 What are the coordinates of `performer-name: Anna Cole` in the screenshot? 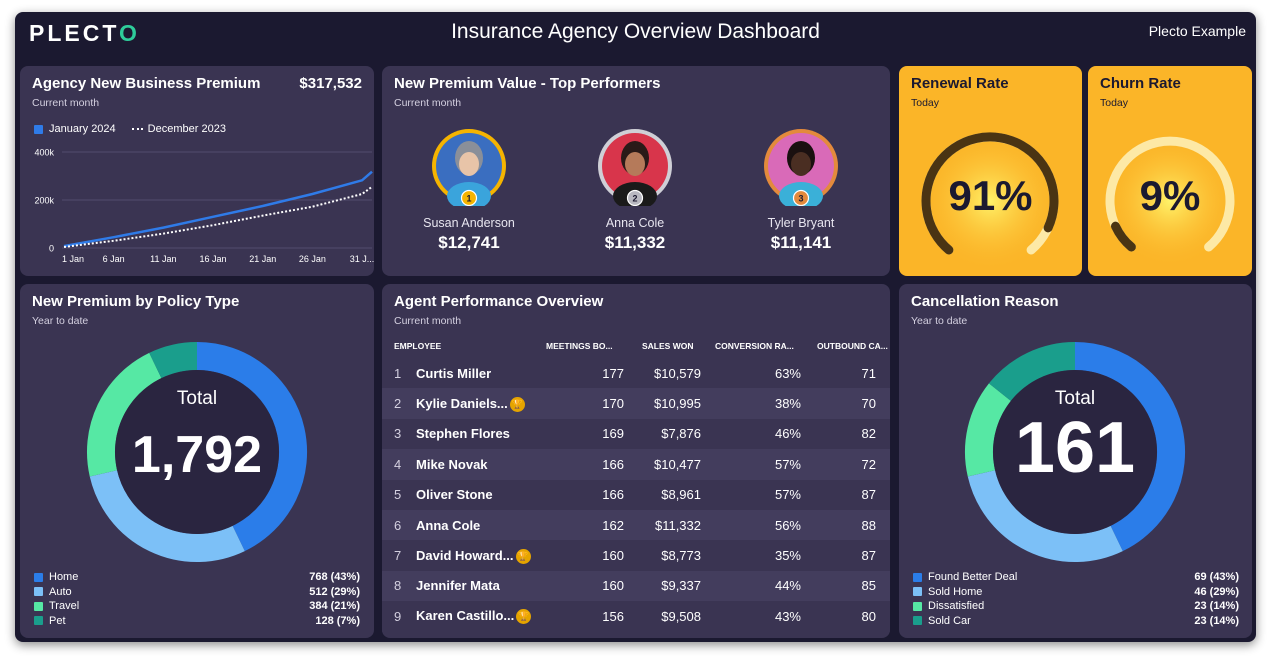 It's located at (635, 223).